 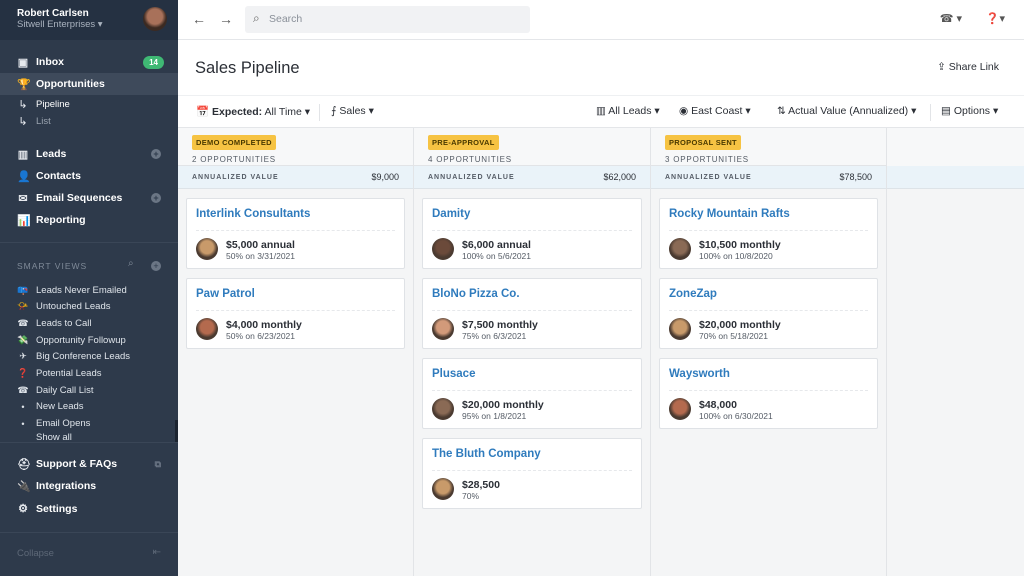 What do you see at coordinates (157, 463) in the screenshot?
I see `external-link-icon: ⧉` at bounding box center [157, 463].